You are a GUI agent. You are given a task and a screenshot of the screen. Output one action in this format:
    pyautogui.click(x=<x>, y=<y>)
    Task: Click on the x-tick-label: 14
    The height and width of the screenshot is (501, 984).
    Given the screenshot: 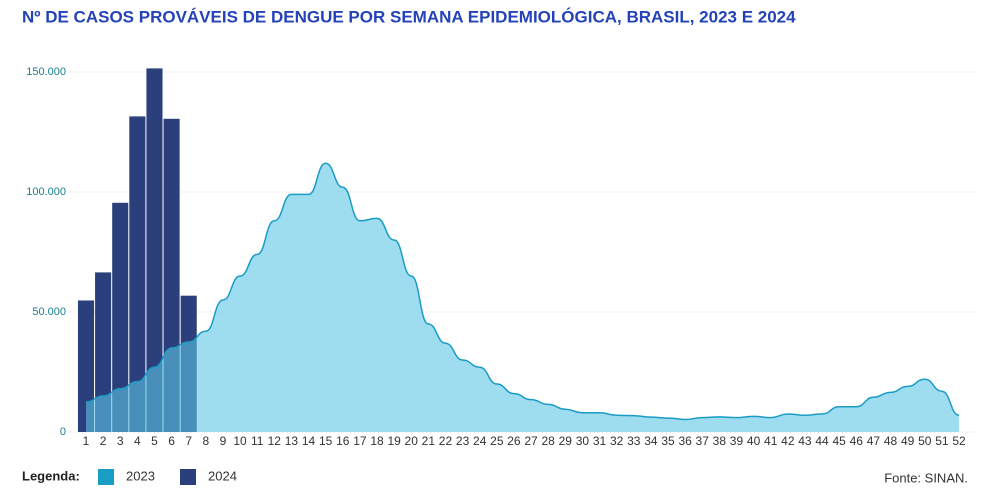 What is the action you would take?
    pyautogui.click(x=309, y=441)
    